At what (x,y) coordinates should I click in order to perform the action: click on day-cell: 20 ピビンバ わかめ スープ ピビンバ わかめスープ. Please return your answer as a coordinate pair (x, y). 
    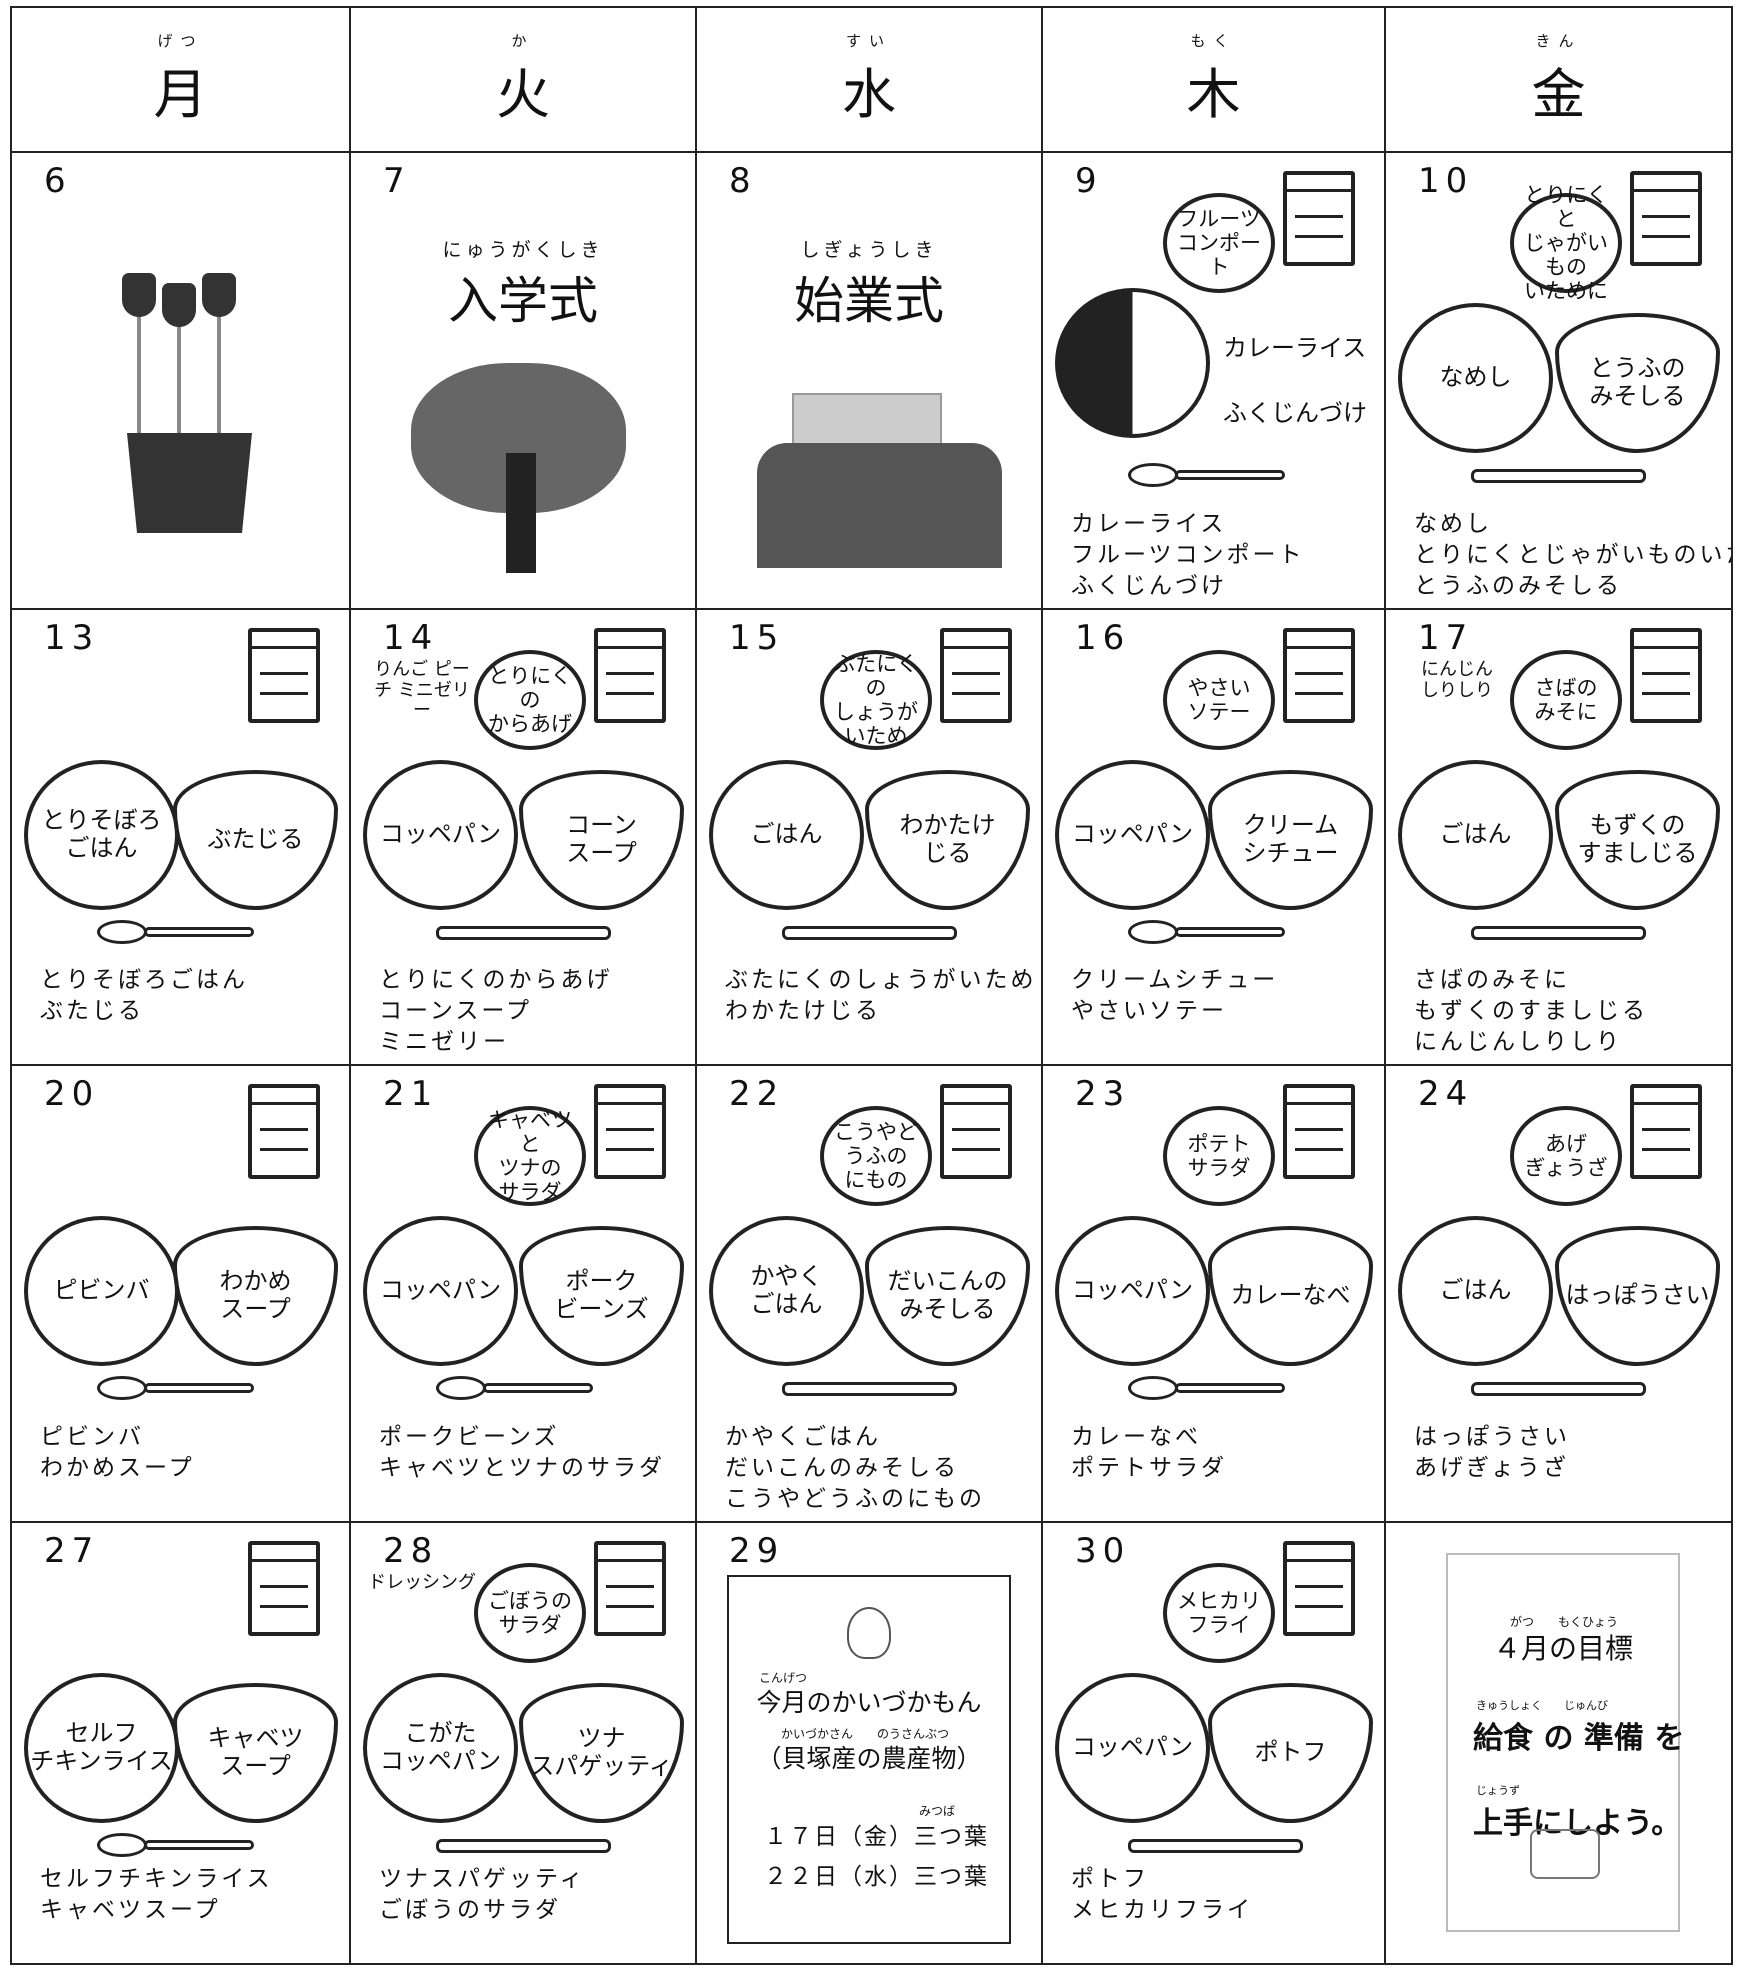
    Looking at the image, I should click on (180, 1293).